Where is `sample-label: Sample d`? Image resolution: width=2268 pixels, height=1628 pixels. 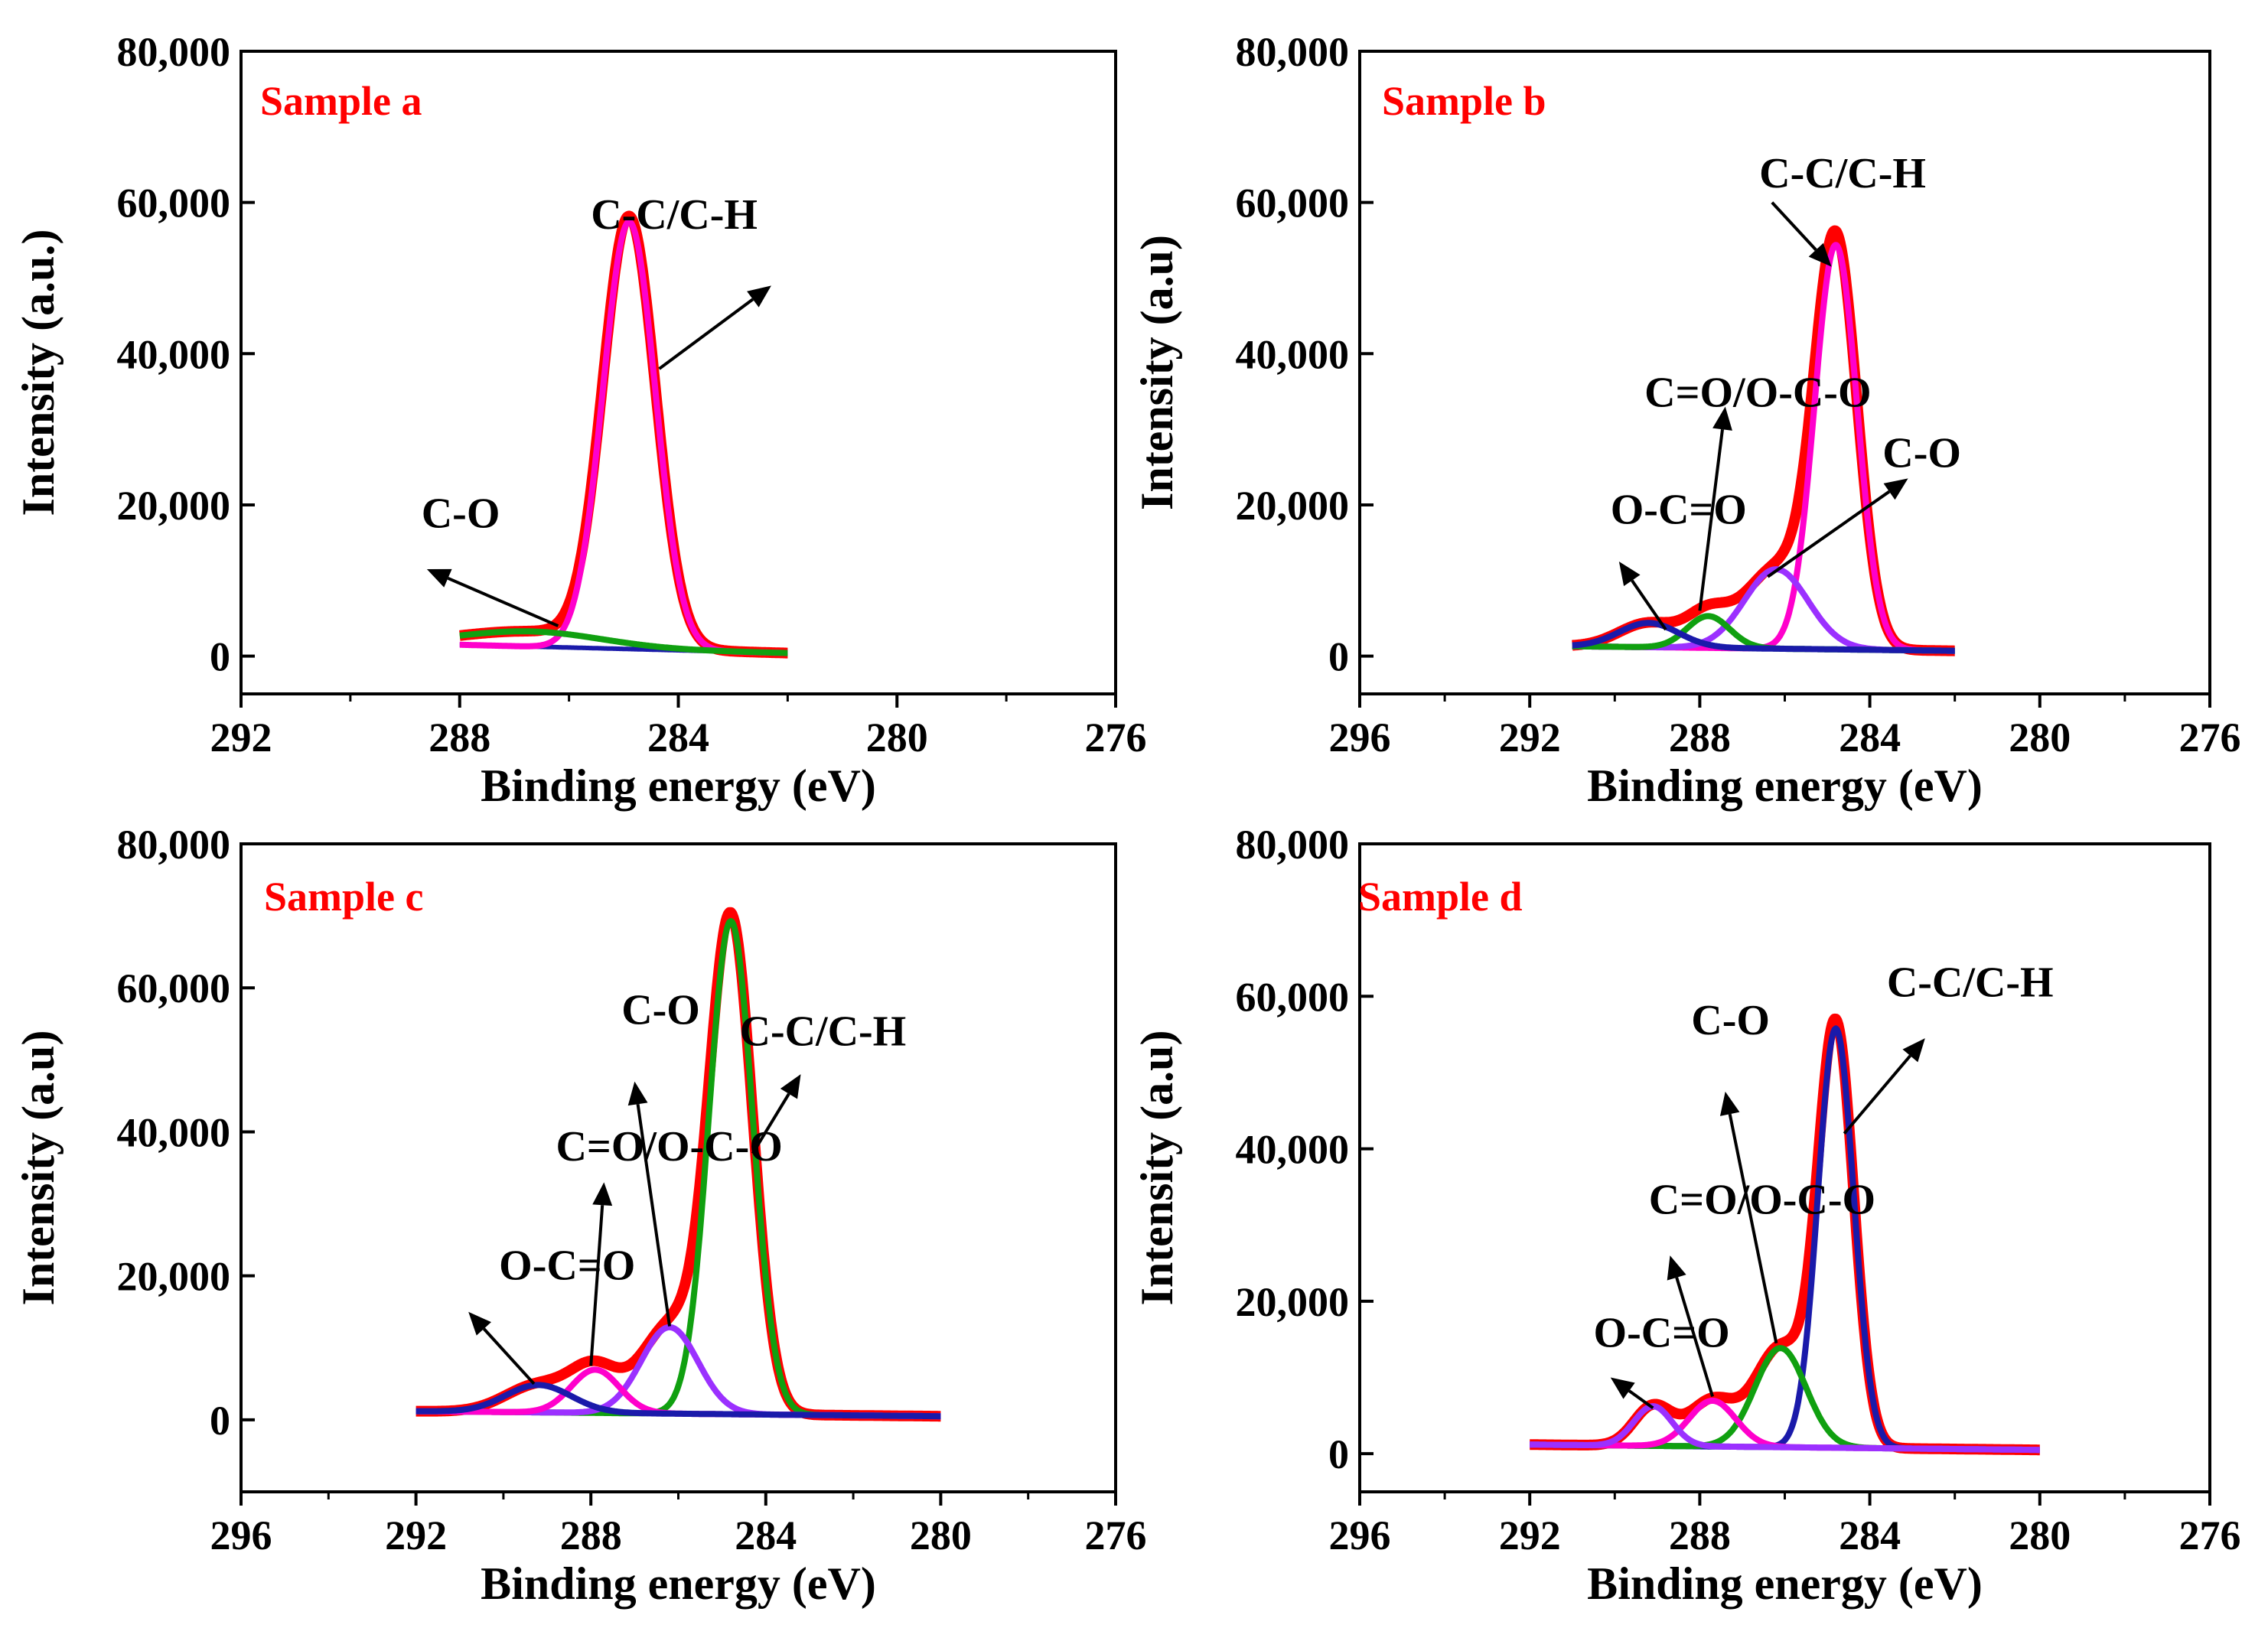
sample-label: Sample d is located at coordinates (1440, 897).